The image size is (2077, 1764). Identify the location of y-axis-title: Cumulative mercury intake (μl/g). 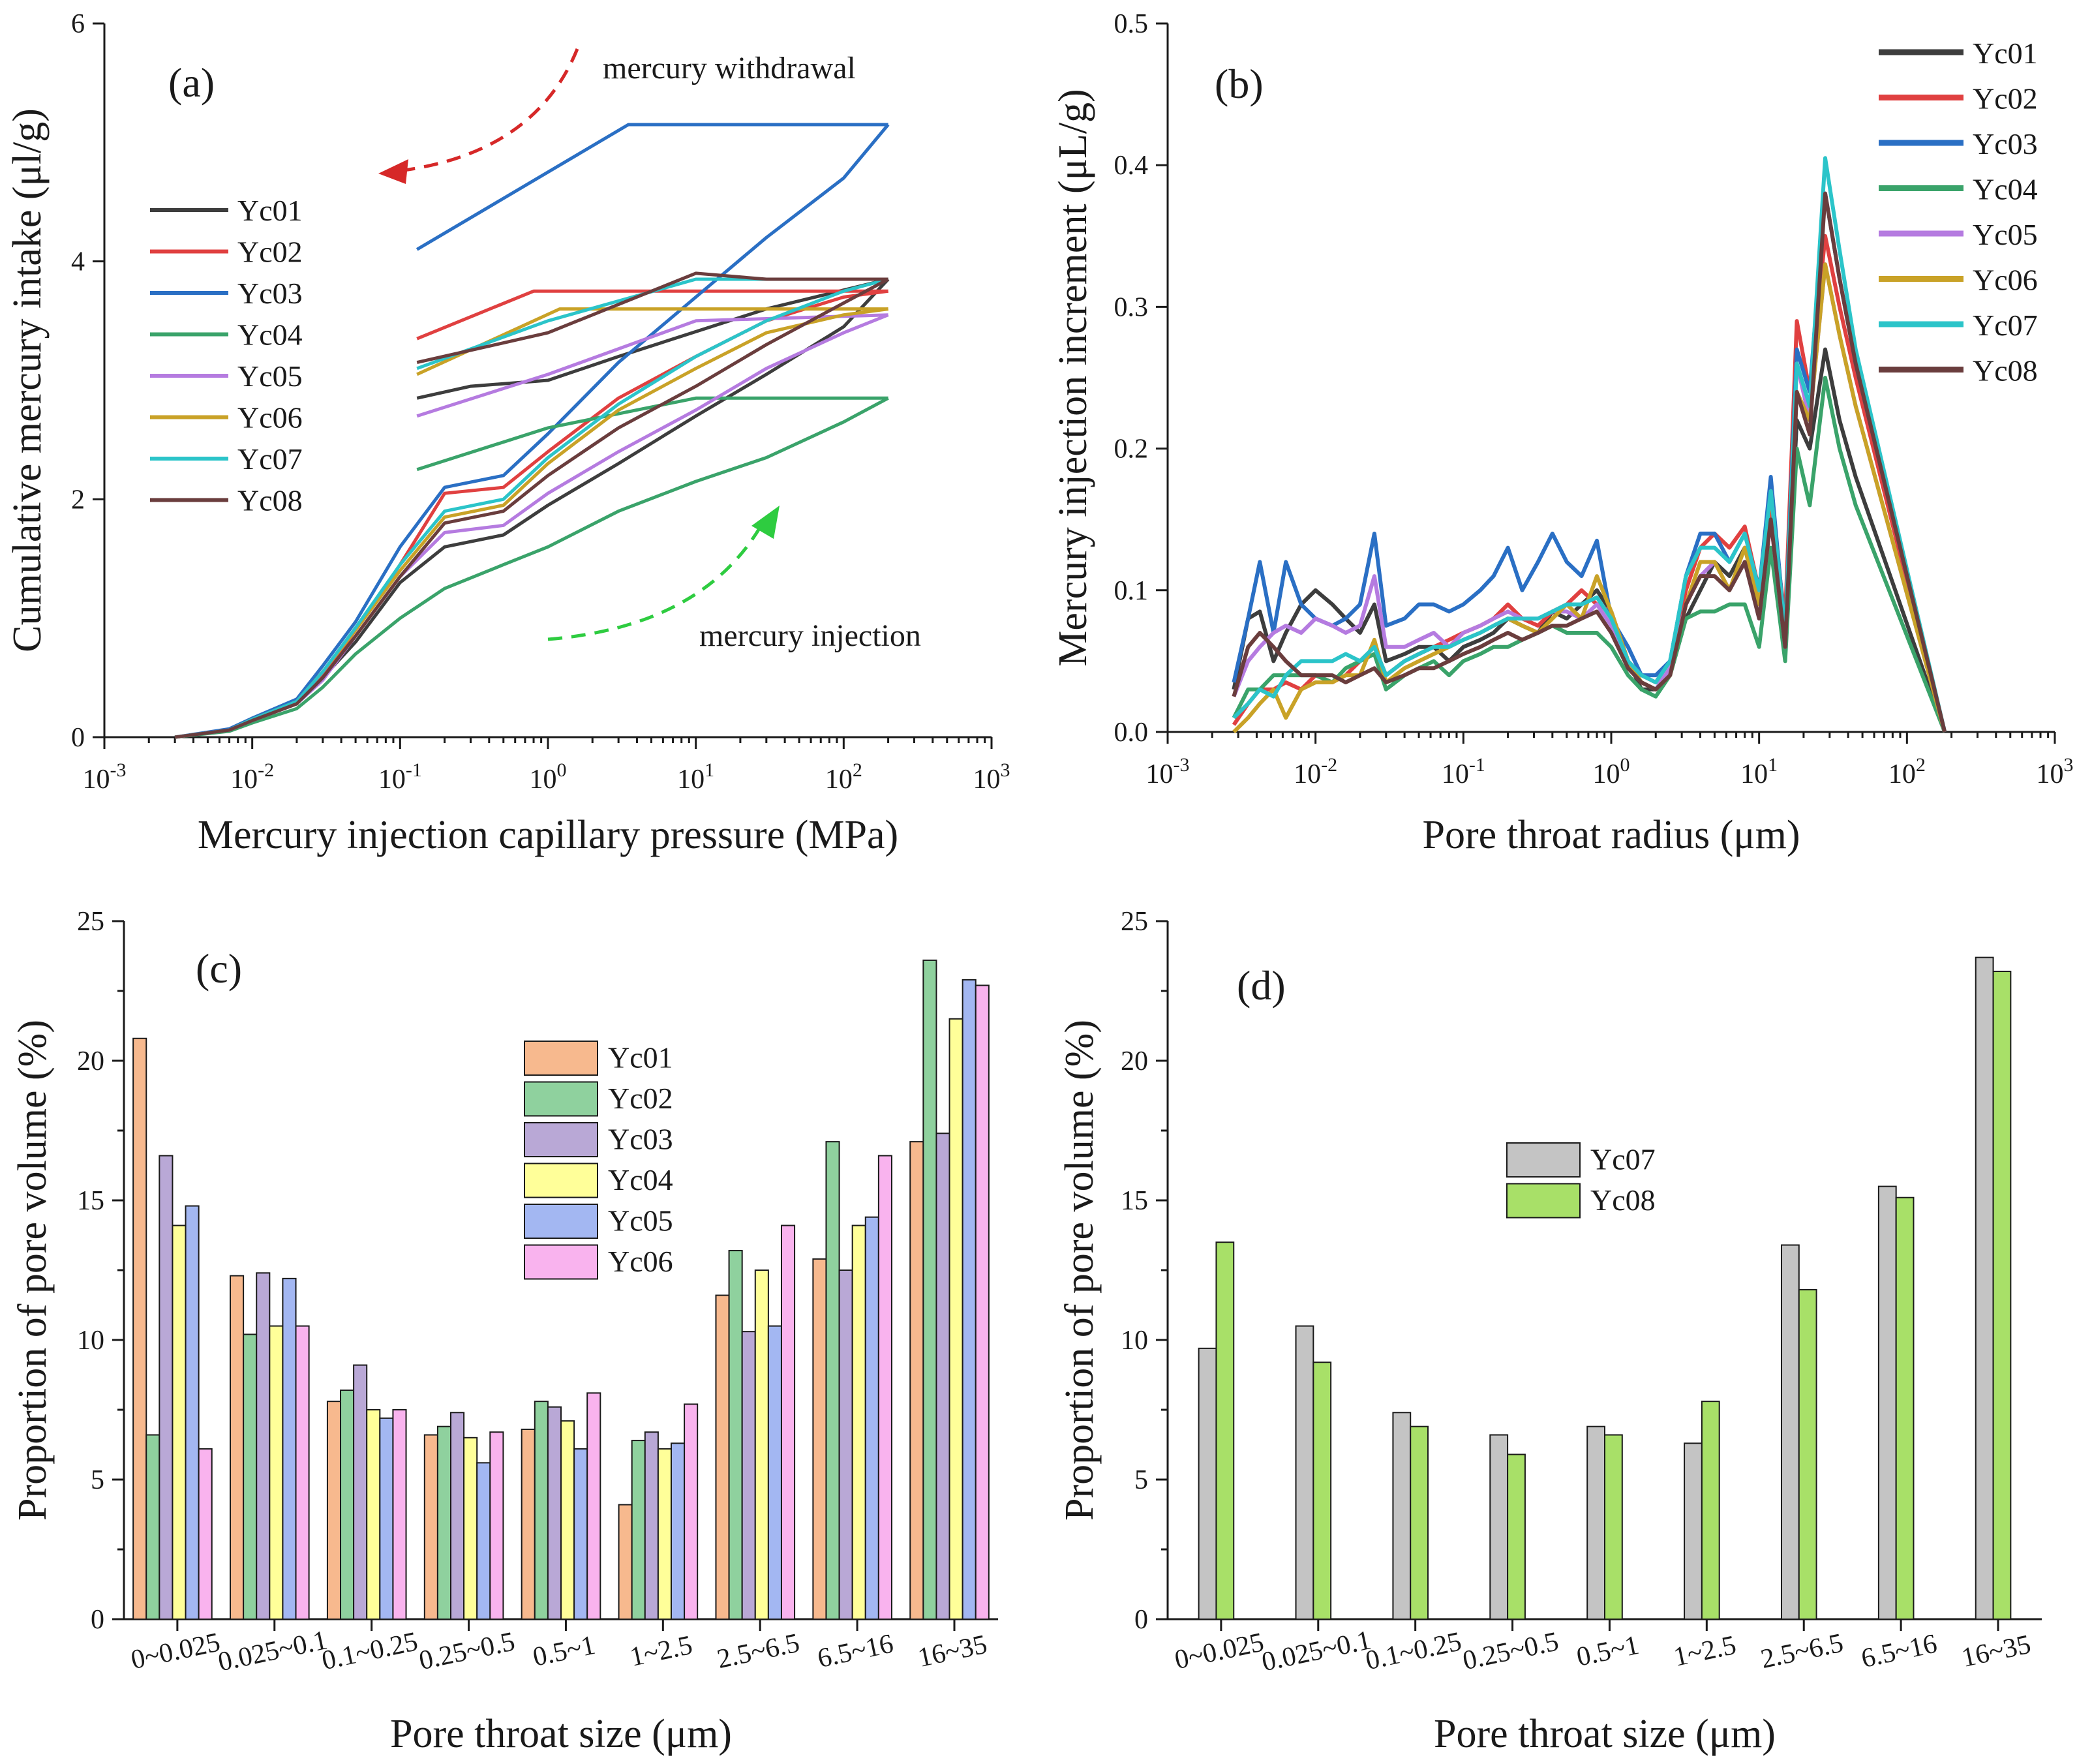
(27, 380).